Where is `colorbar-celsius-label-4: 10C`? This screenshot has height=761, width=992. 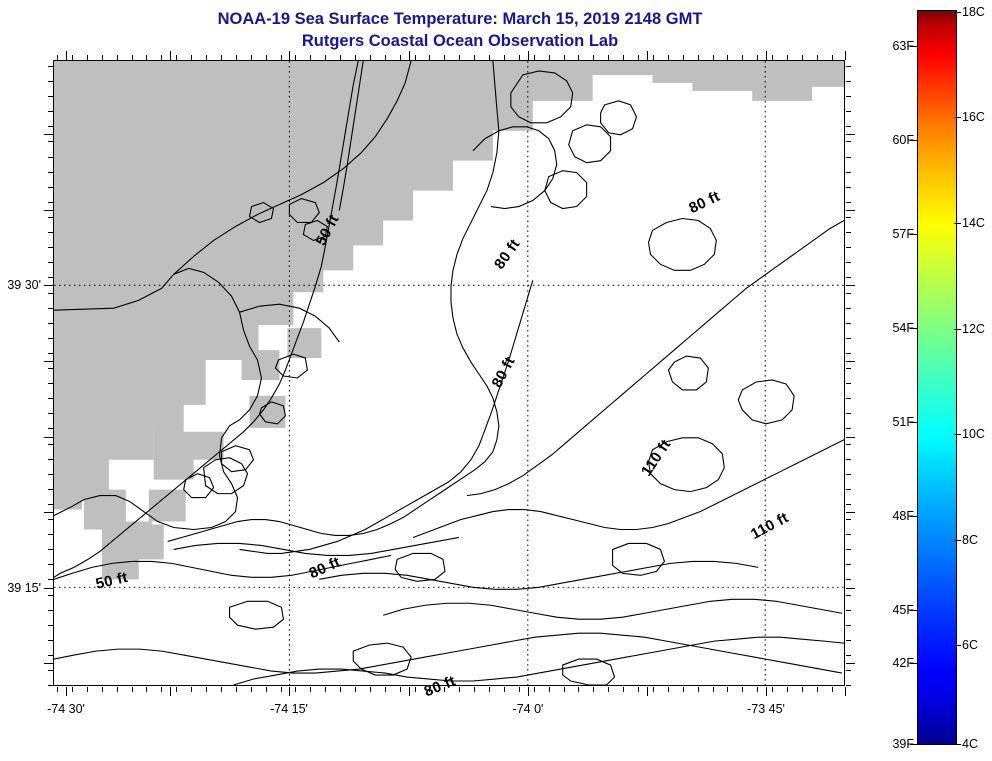
colorbar-celsius-label-4: 10C is located at coordinates (973, 434).